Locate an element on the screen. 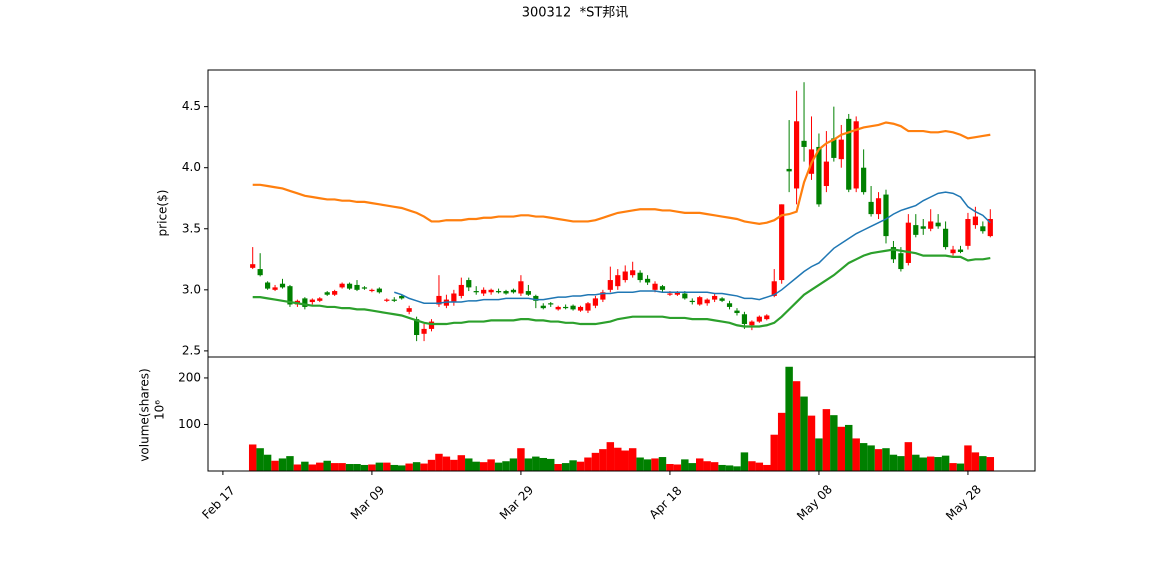  y-tick-label: 3.5 is located at coordinates (191, 228).